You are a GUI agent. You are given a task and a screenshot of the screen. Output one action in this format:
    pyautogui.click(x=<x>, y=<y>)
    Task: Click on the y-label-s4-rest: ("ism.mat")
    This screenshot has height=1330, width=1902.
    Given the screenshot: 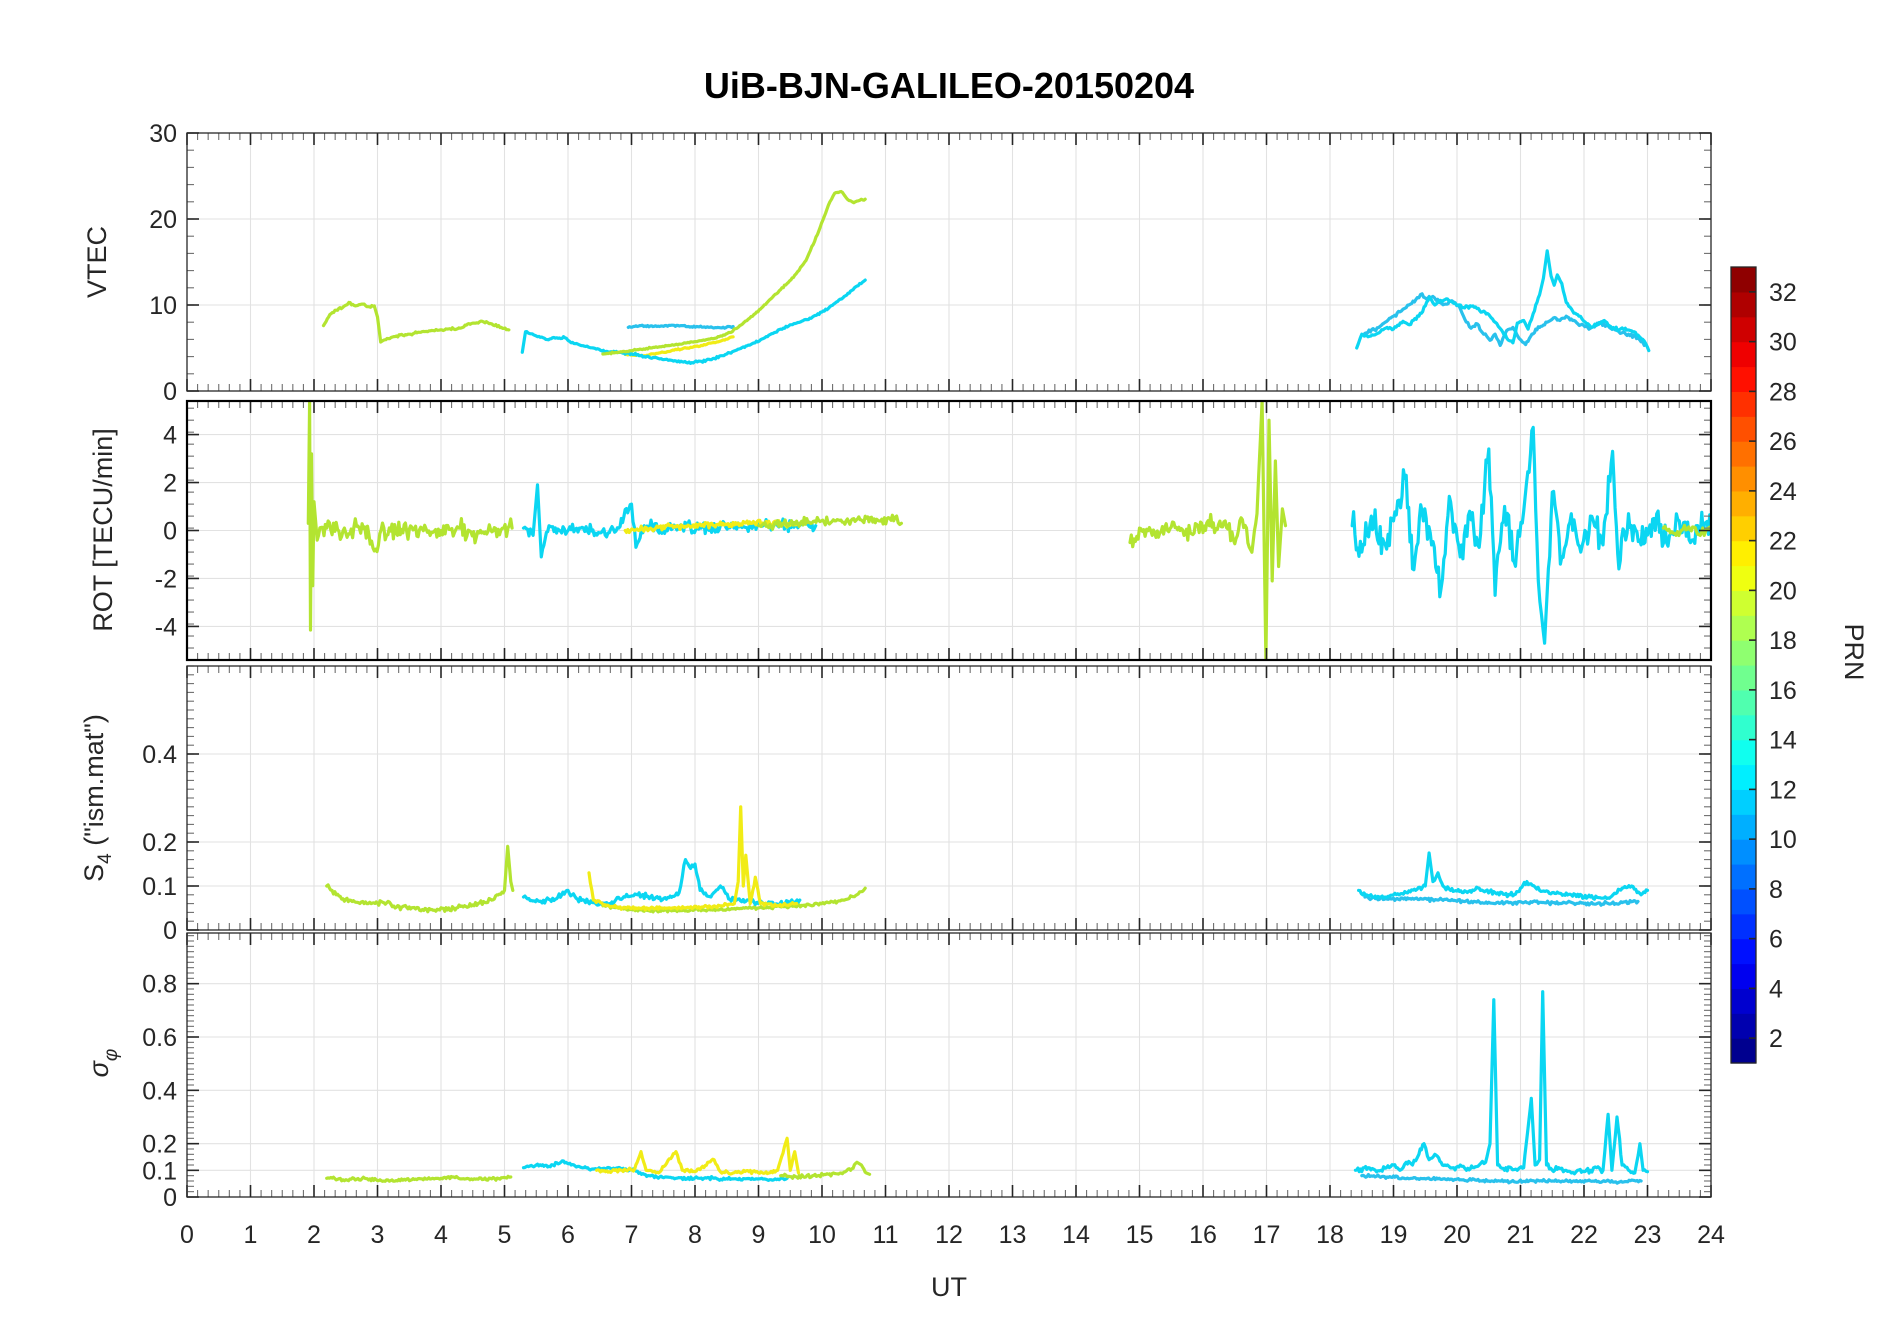 What is the action you would take?
    pyautogui.click(x=94, y=783)
    